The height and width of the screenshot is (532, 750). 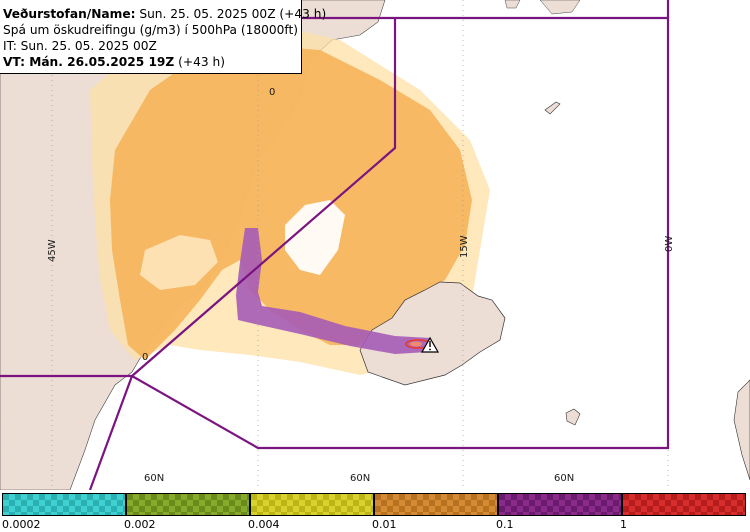 I want to click on lon-label-0w: 0W, so click(x=669, y=244).